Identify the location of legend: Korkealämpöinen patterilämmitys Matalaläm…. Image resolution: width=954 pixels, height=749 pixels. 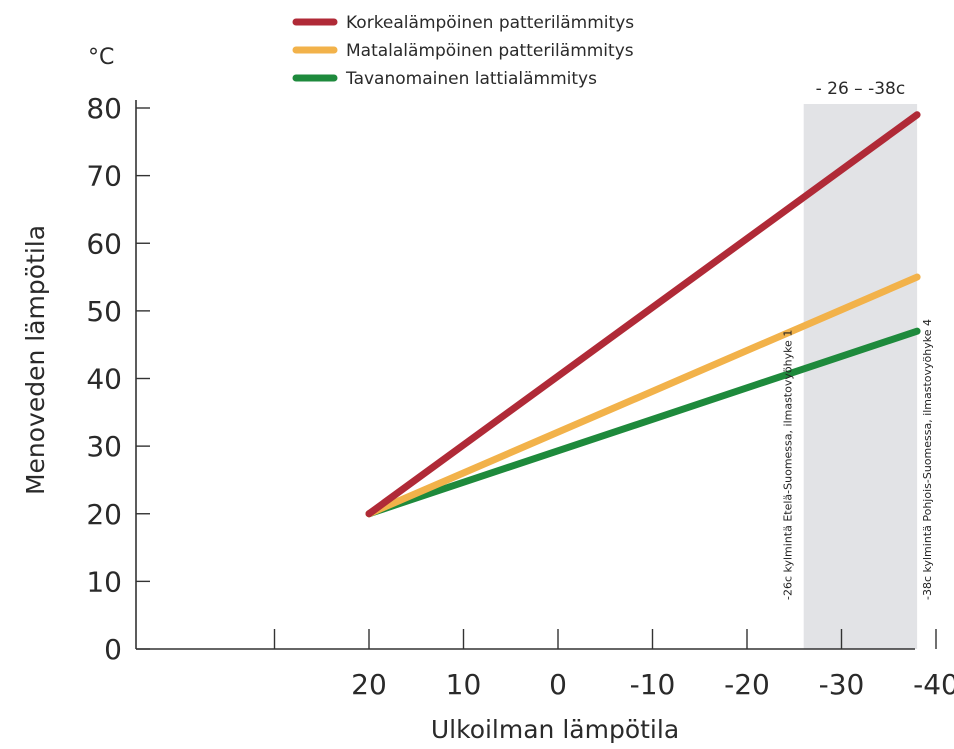
(463, 51).